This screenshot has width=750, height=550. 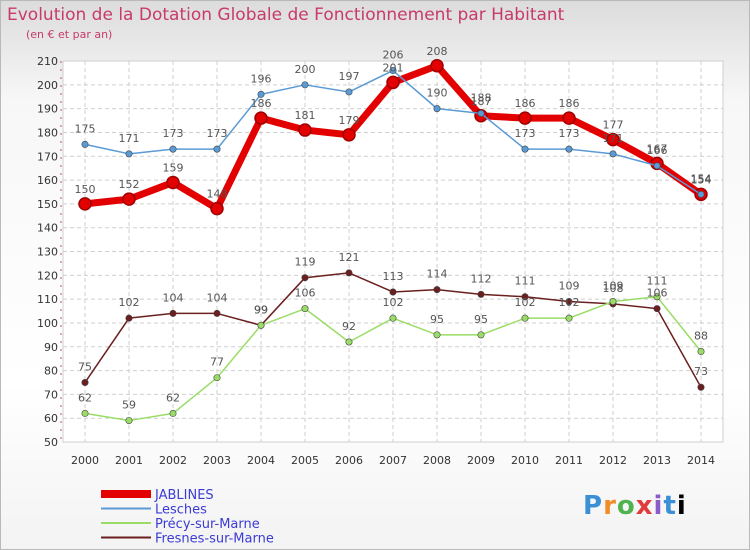 I want to click on y-tick-label: 80, so click(x=51, y=371).